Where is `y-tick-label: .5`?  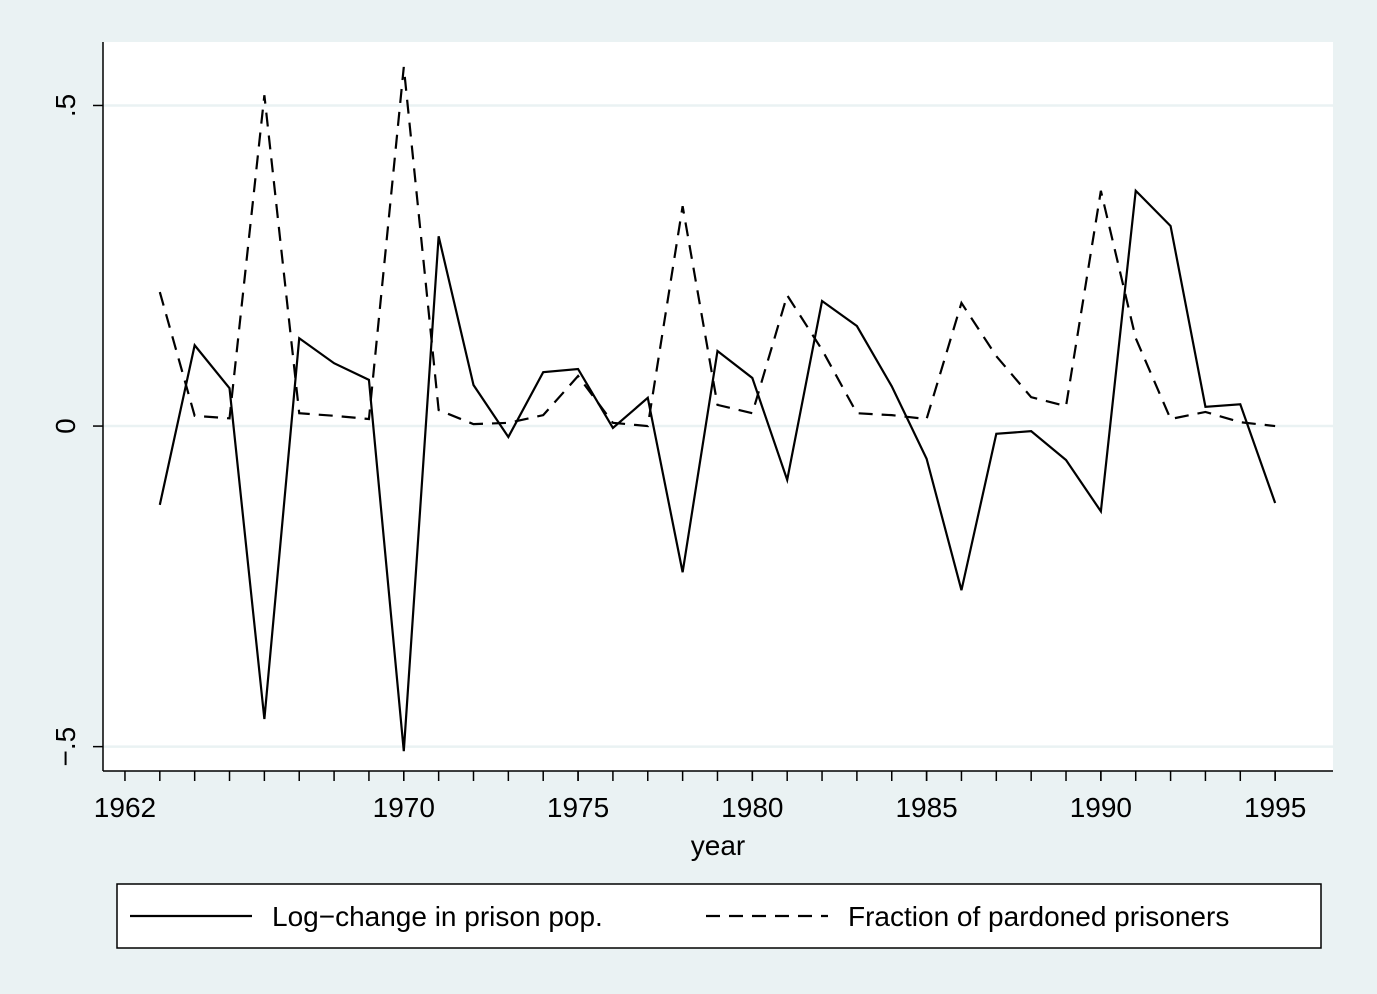
y-tick-label: .5 is located at coordinates (65, 105).